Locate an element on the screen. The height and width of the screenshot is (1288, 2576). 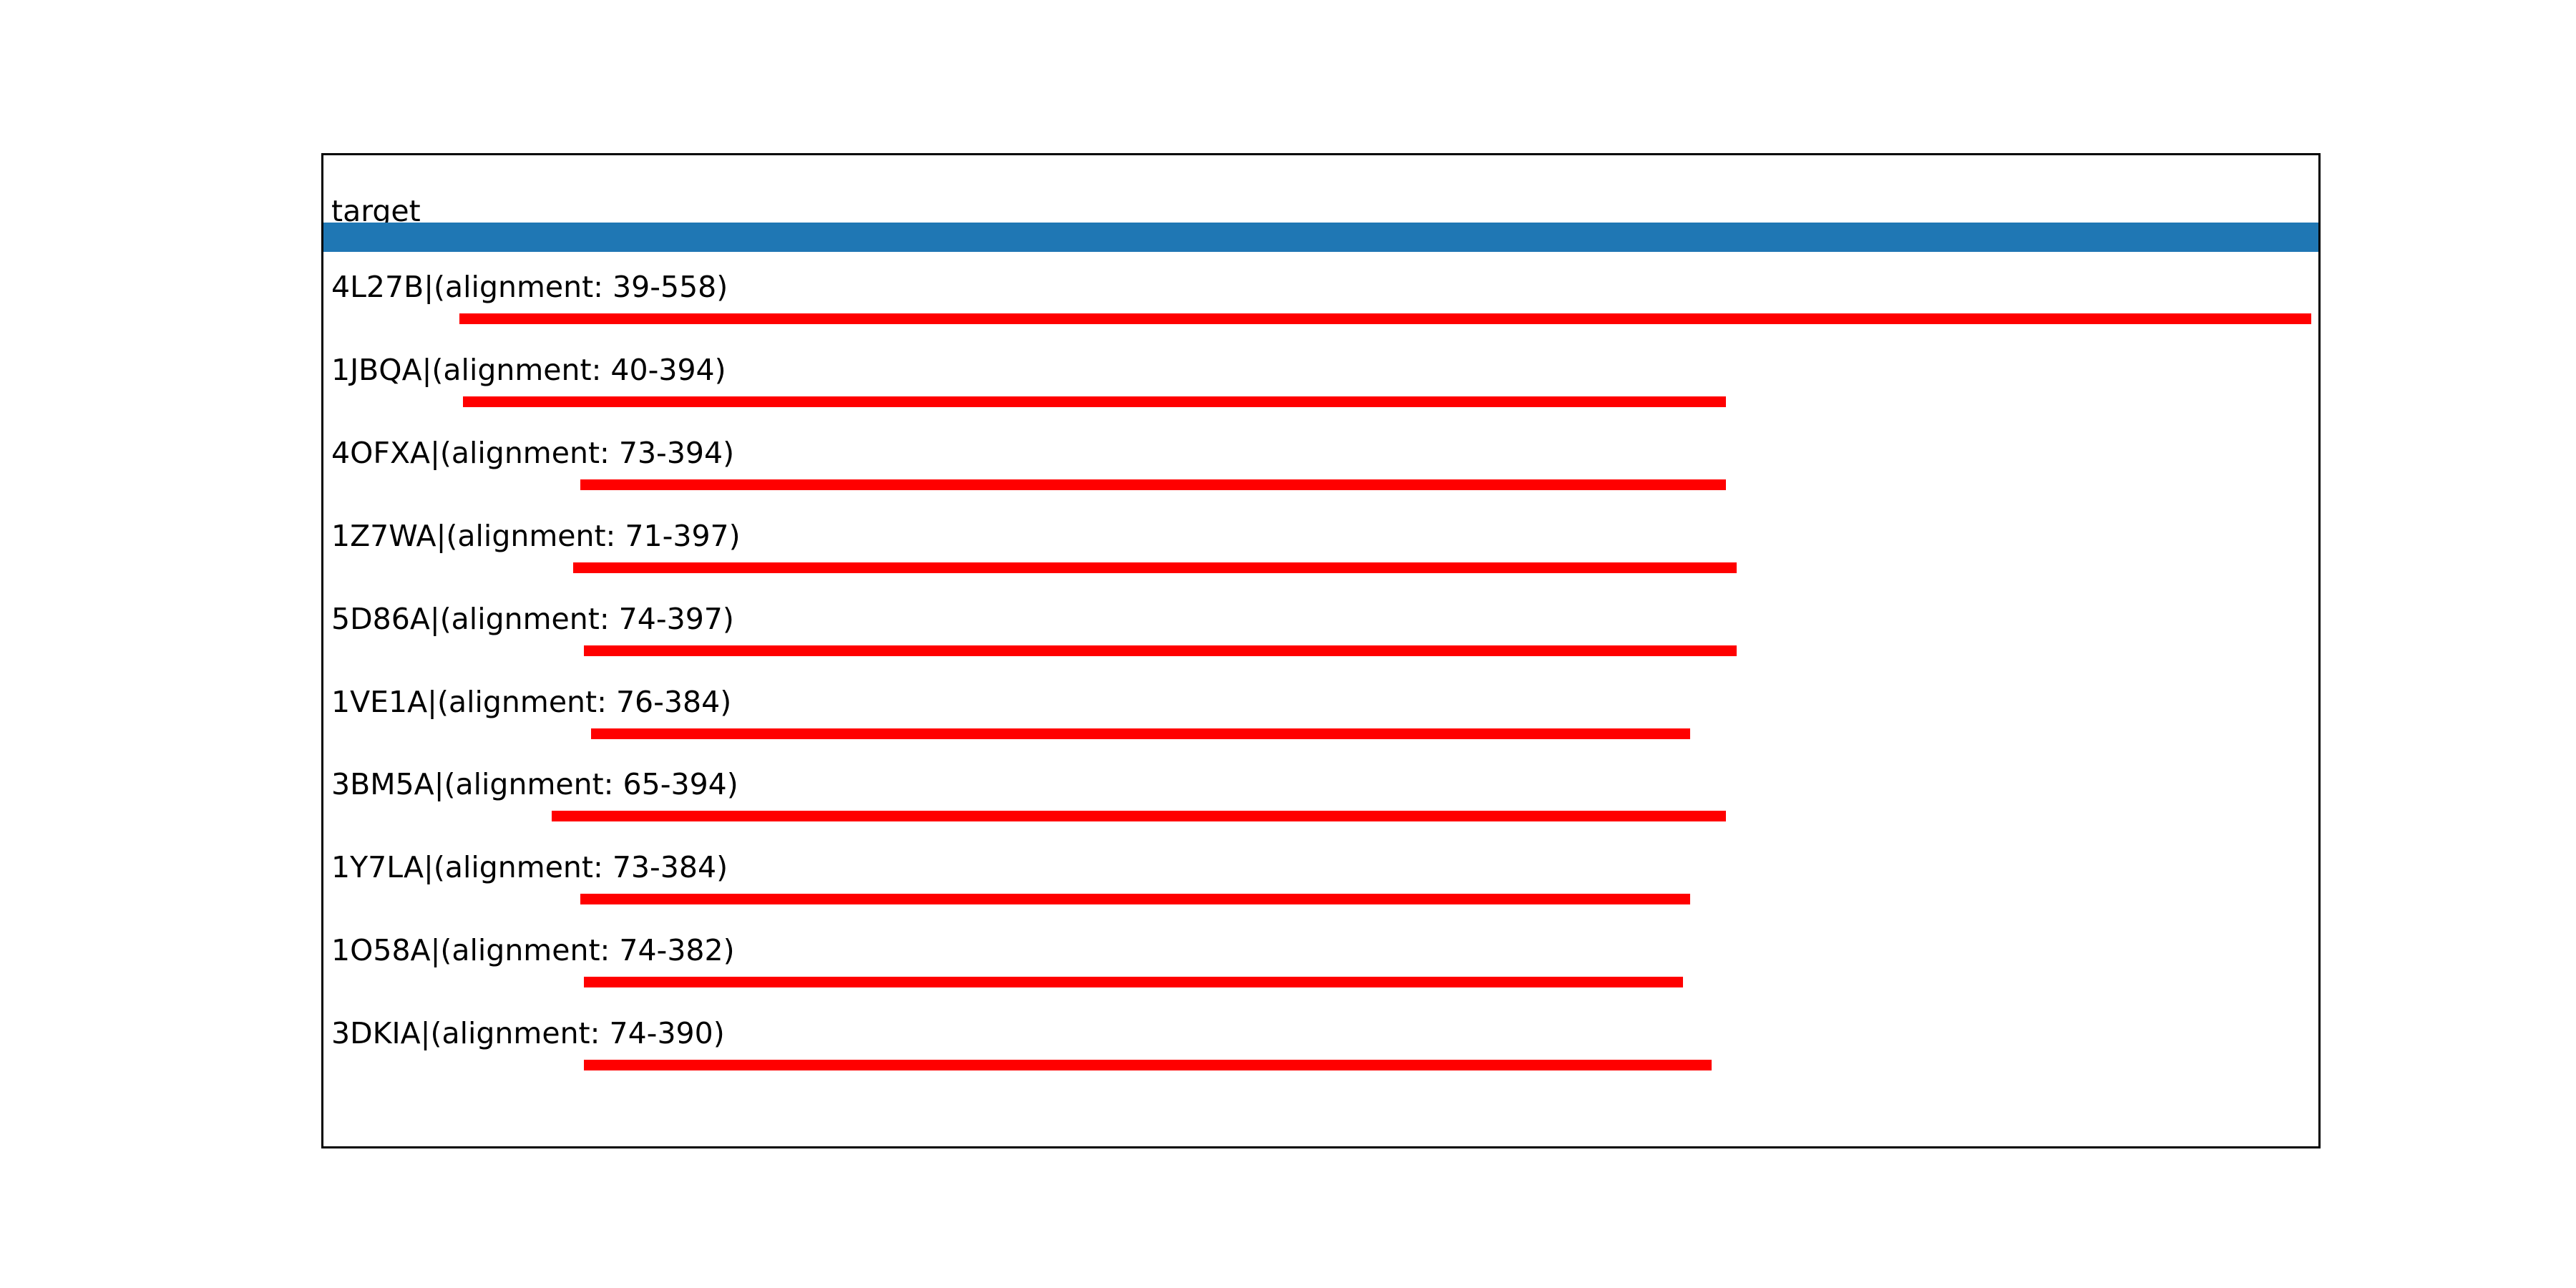
hit-label: 1JBQA|(alignment: 40-394) is located at coordinates (528, 369).